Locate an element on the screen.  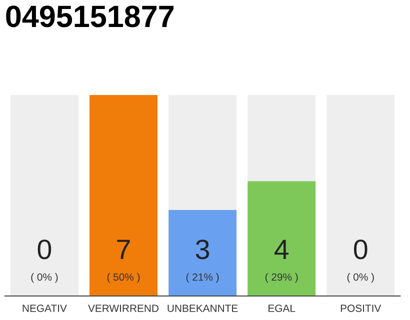
data-label: 4 is located at coordinates (281, 249).